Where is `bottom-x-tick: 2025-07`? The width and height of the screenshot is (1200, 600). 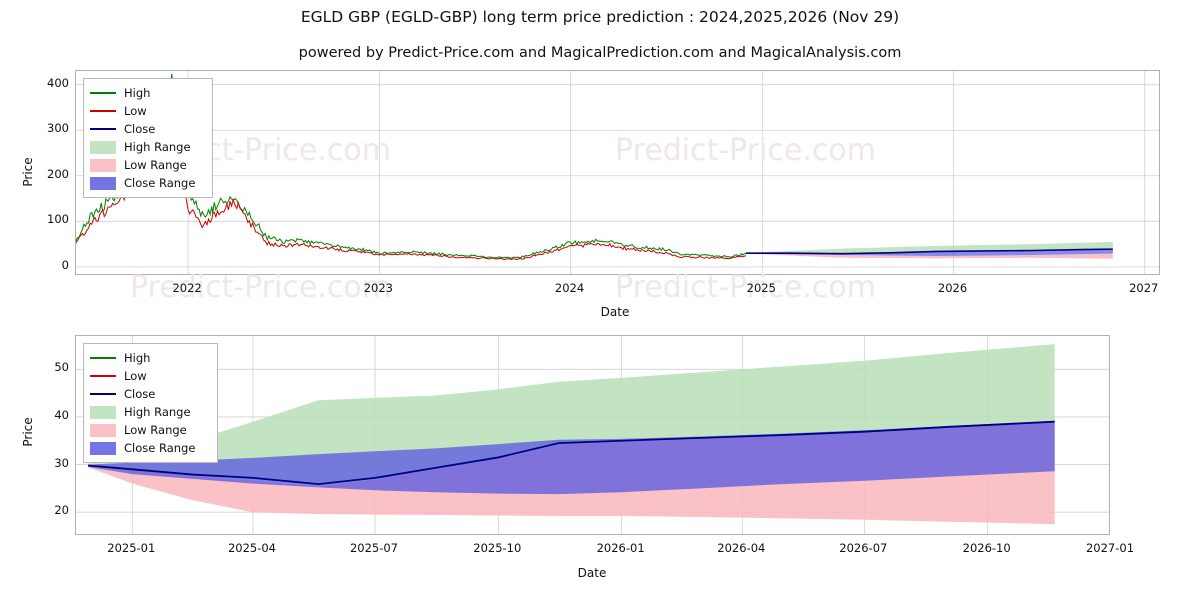
bottom-x-tick: 2025-07 is located at coordinates (373, 548).